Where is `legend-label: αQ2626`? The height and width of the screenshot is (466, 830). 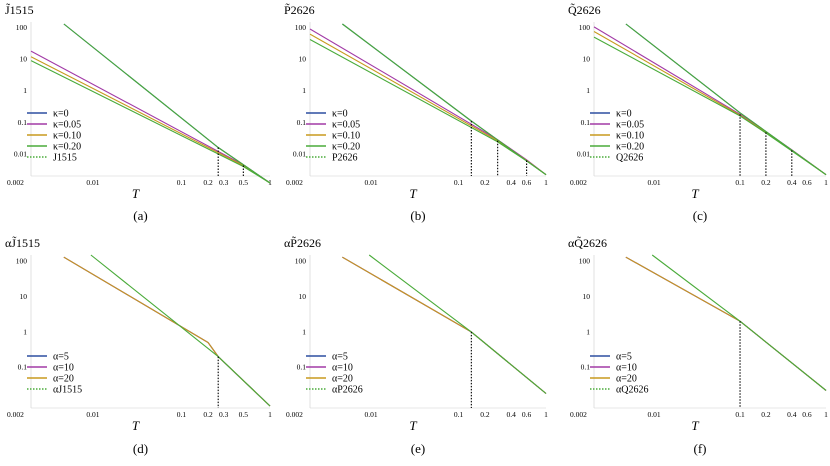 legend-label: αQ2626 is located at coordinates (632, 390).